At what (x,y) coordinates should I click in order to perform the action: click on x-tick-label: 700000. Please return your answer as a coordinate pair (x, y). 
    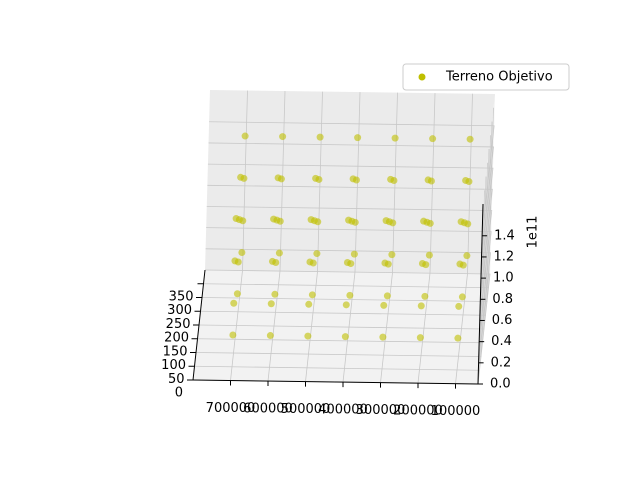
    Looking at the image, I should click on (231, 408).